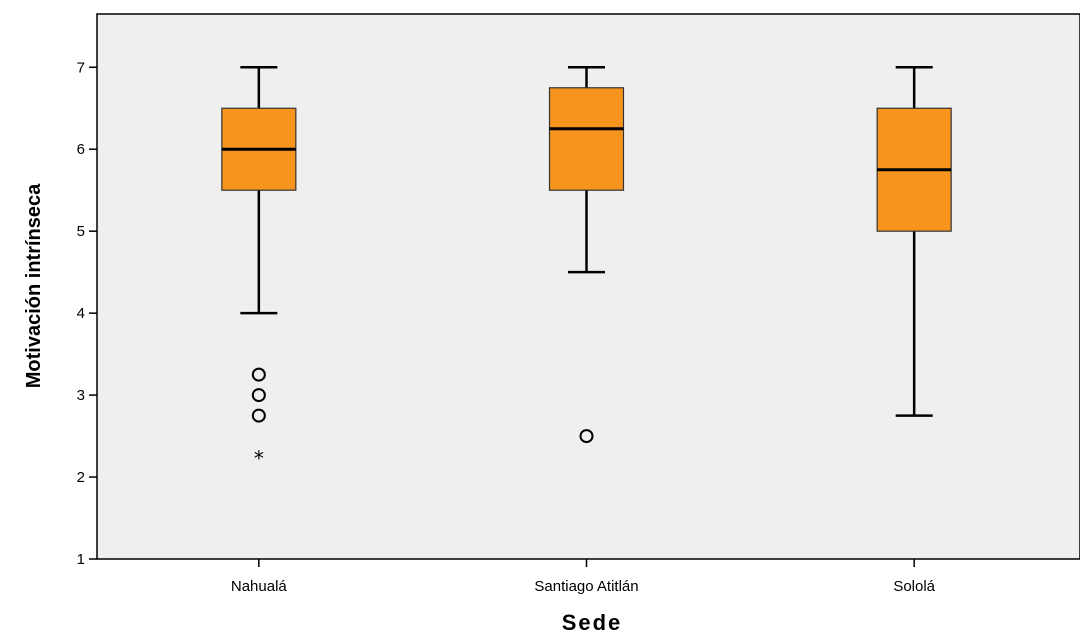  I want to click on y-tick-label: 1, so click(81, 559).